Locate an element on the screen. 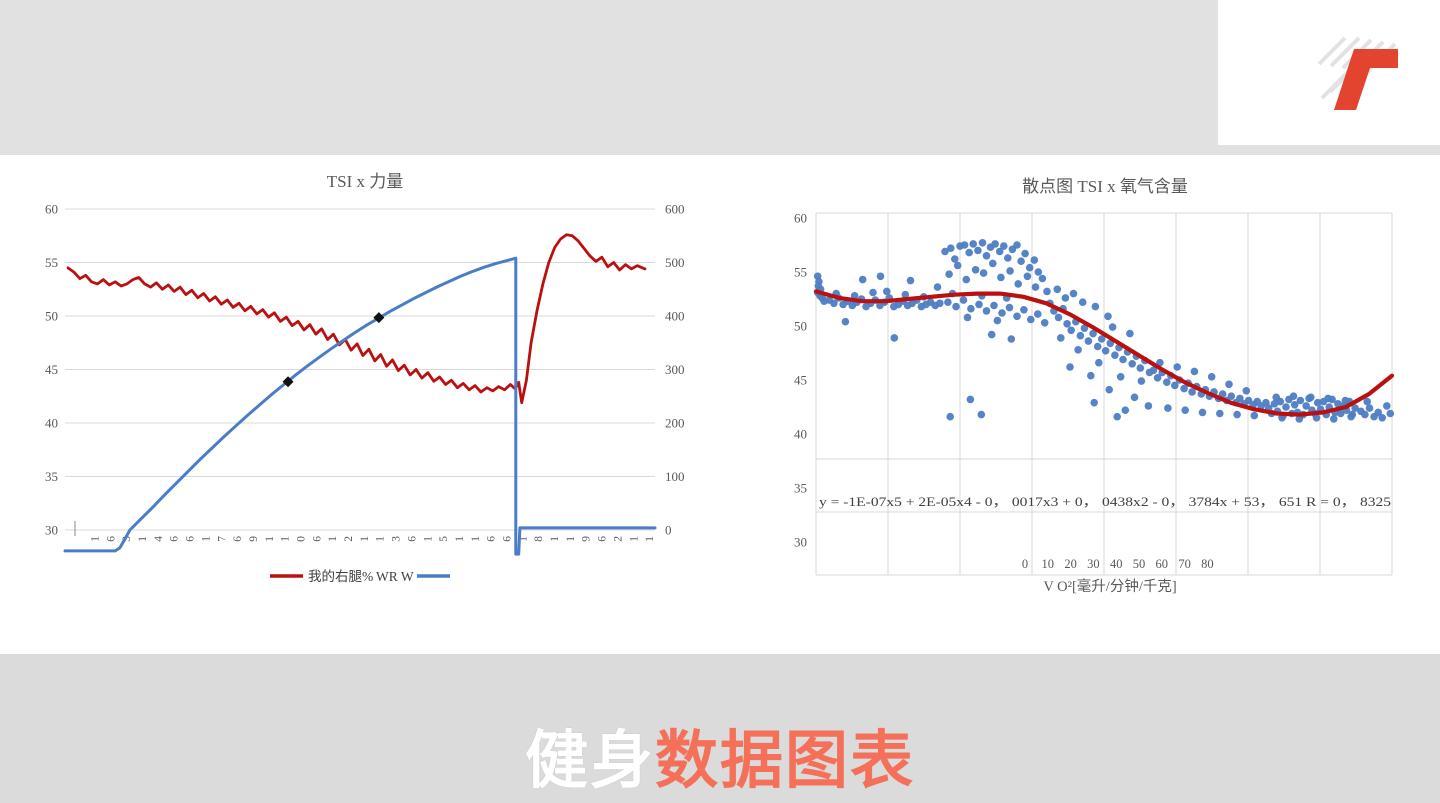 This screenshot has height=803, width=1440. footer-title-part1: 健身 is located at coordinates (590, 761).